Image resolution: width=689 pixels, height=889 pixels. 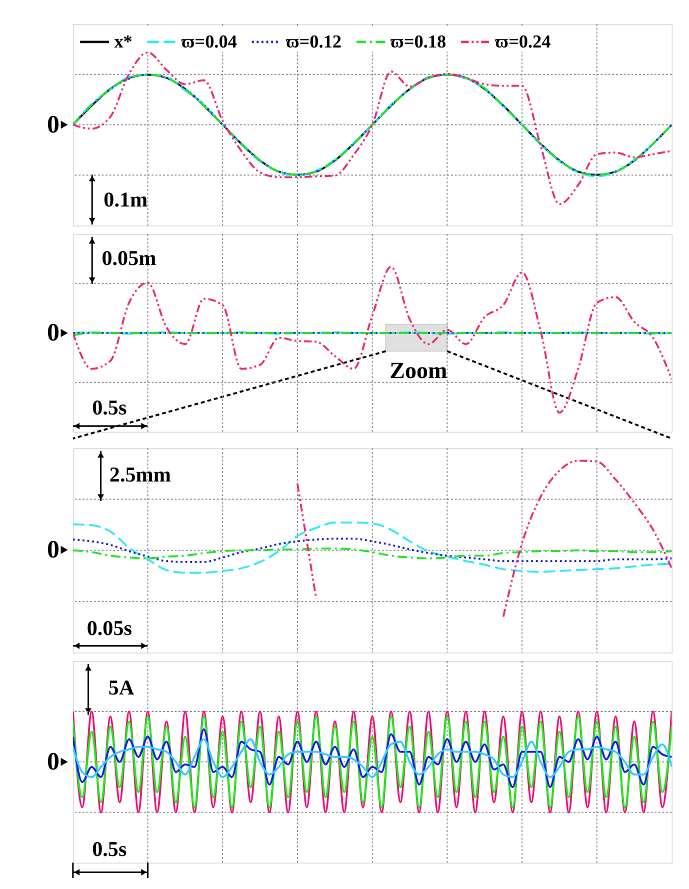 I want to click on annotation: 0.5s, so click(x=109, y=408).